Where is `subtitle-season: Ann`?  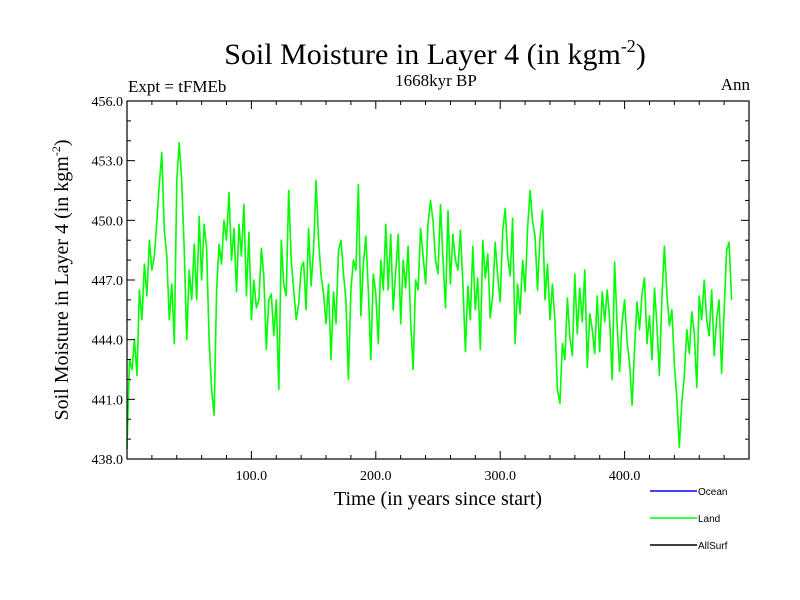 subtitle-season: Ann is located at coordinates (736, 84).